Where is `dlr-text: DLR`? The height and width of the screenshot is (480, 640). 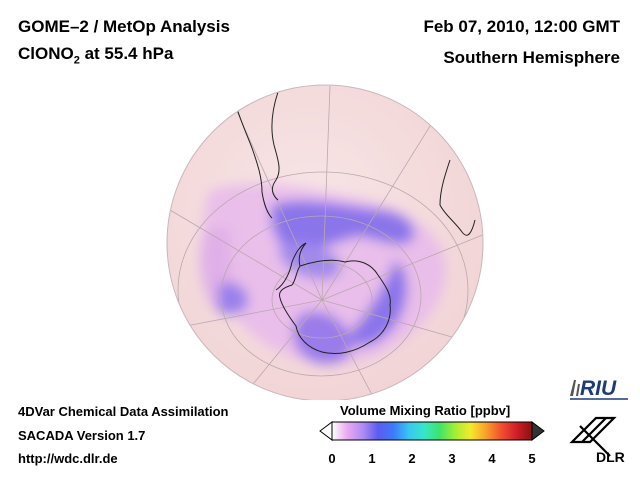 dlr-text: DLR is located at coordinates (610, 457).